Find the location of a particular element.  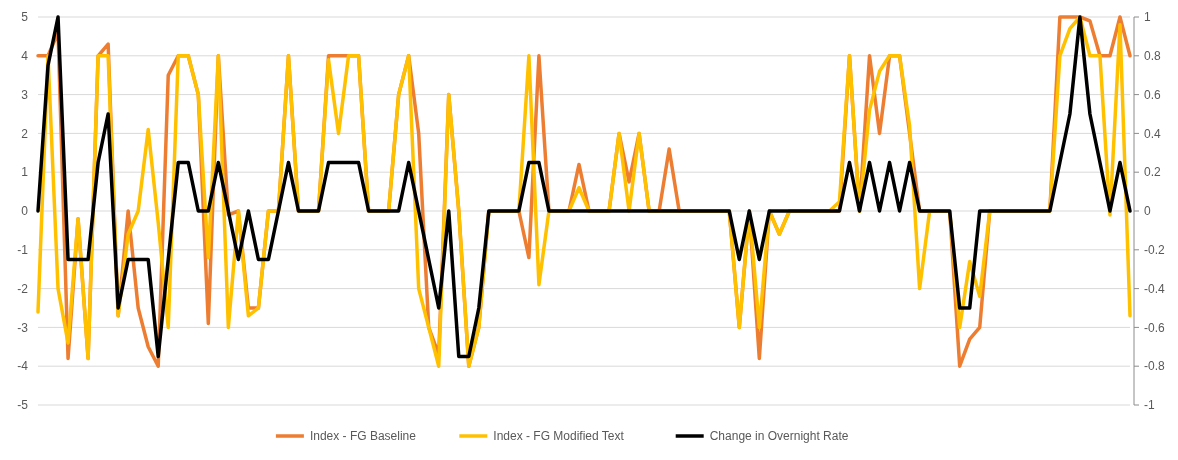

y2-tick-label: -0.2 is located at coordinates (1154, 250).